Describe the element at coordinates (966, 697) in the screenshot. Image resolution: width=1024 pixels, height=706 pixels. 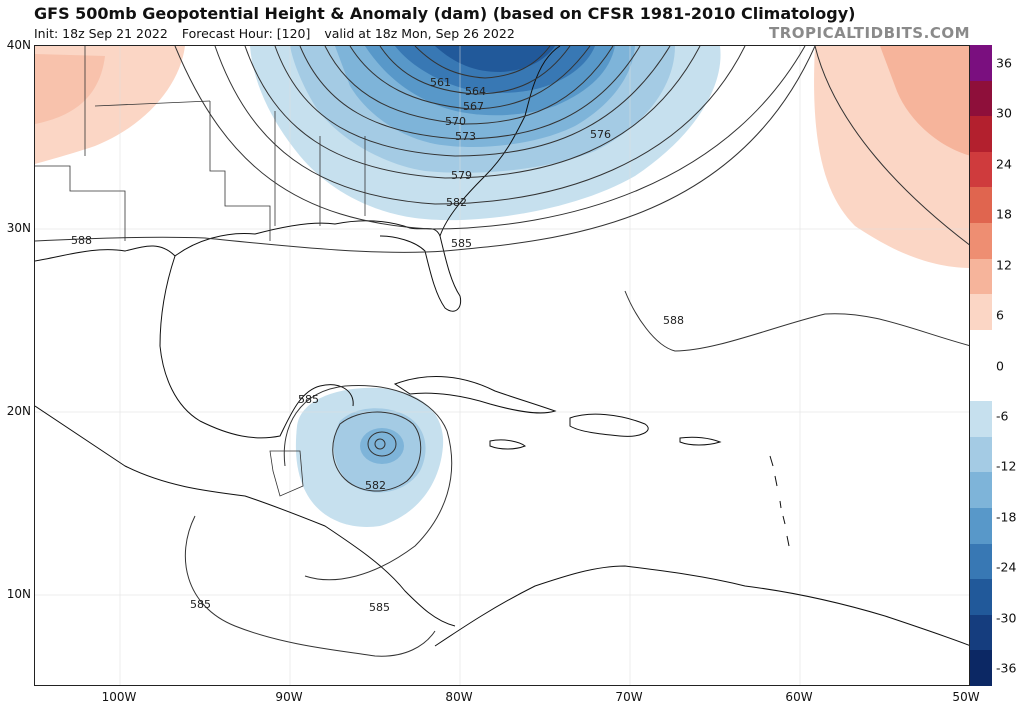
I see `lon-label-50w: 50W` at that location.